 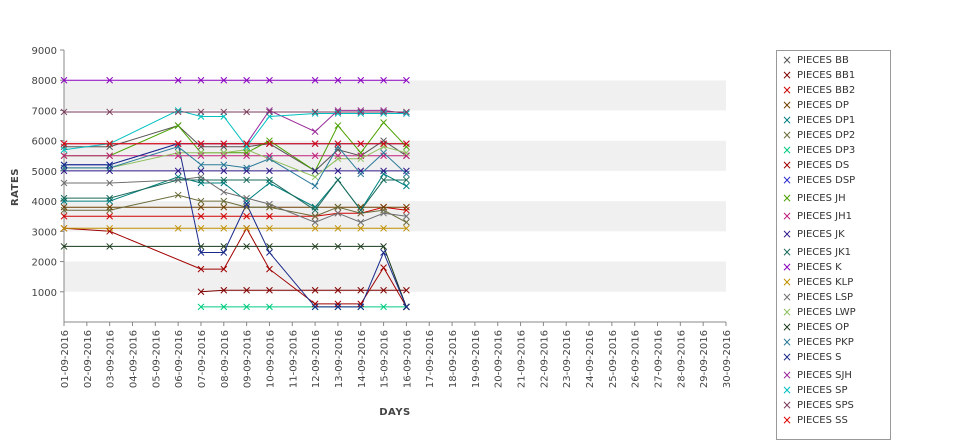 What do you see at coordinates (567, 359) in the screenshot?
I see `x-tick-label: 23-09-2016` at bounding box center [567, 359].